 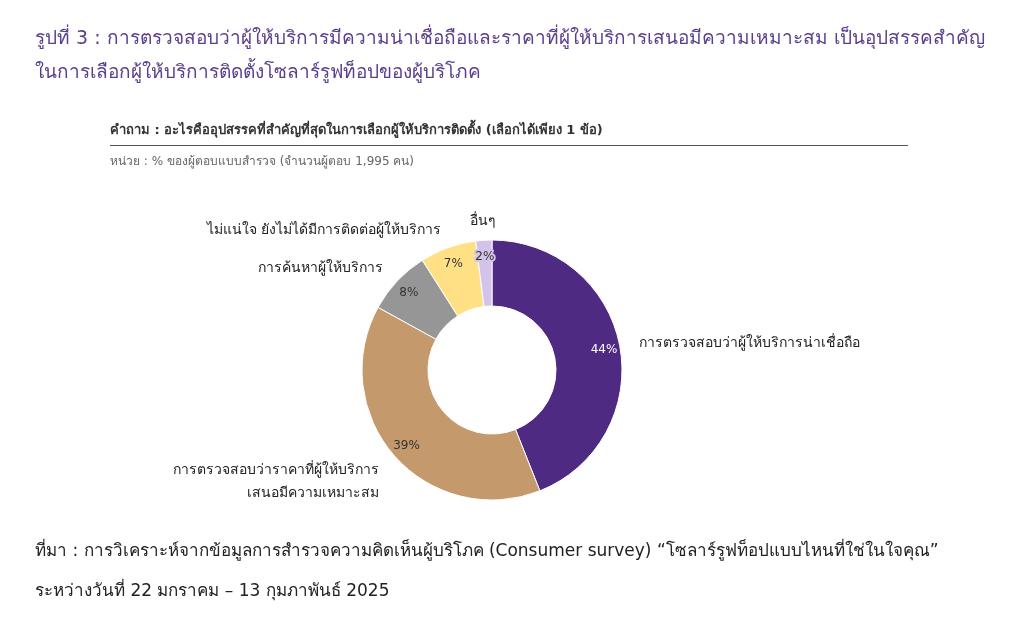 What do you see at coordinates (510, 54) in the screenshot?
I see `chart-title: รูปที่ 3 : การตรวจสอบว่าผู้ให้บริการมีความน่าเชื่อถือและราคาที่ผู้ให้บริการเสนอมีความเหมาะสม เป็นอุปสรรคสำคัญในการเลือกผู้ให้บริการติดตั้งโซลาร์รูฟท็อปของผู้บริโภค` at bounding box center [510, 54].